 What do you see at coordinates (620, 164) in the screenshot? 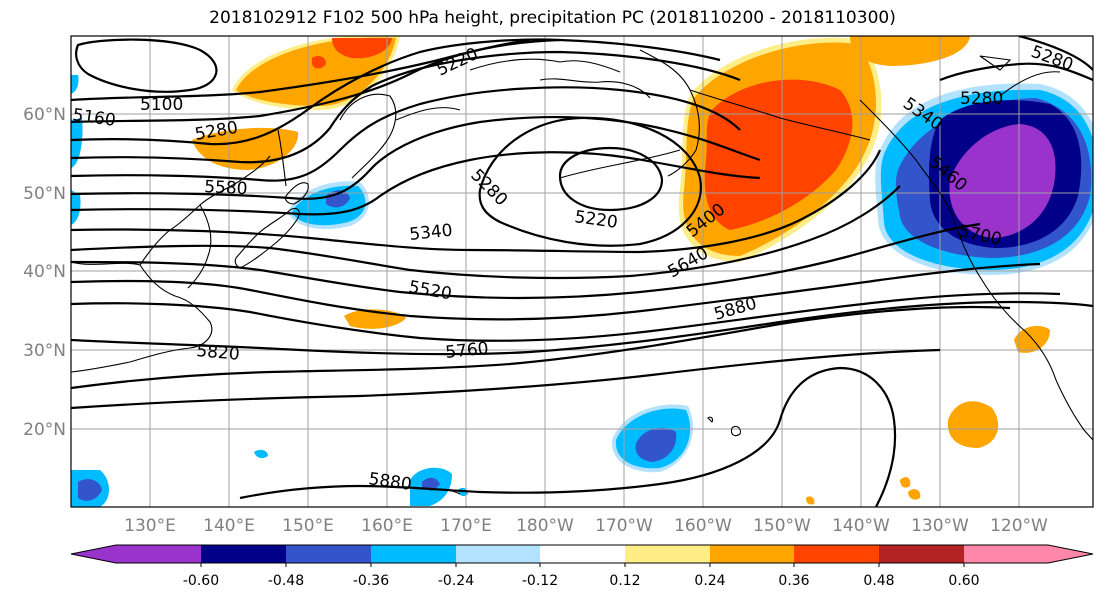
I see `aleutians-coast` at bounding box center [620, 164].